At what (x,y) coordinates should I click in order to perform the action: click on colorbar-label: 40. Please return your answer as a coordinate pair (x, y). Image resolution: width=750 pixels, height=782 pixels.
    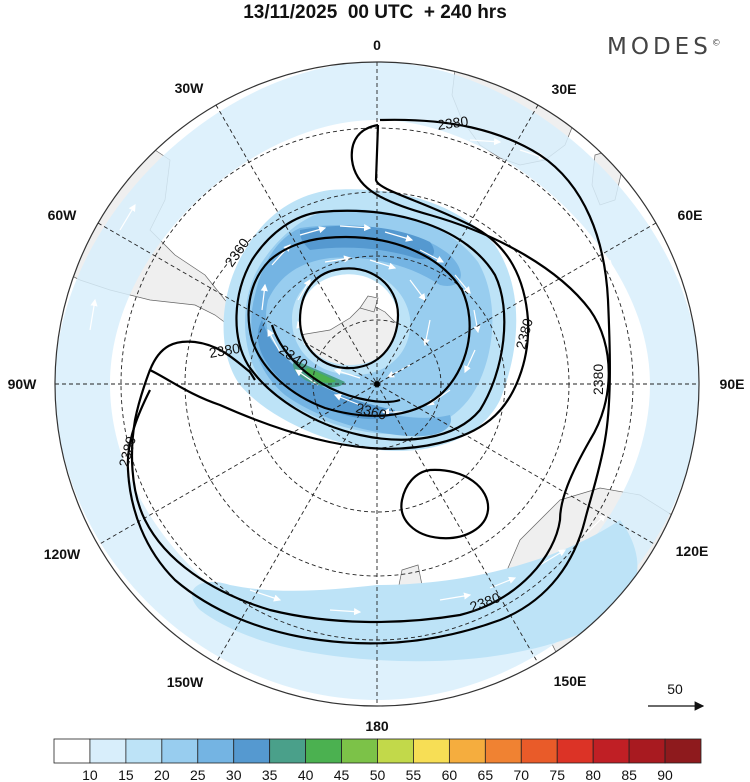
    Looking at the image, I should click on (306, 774).